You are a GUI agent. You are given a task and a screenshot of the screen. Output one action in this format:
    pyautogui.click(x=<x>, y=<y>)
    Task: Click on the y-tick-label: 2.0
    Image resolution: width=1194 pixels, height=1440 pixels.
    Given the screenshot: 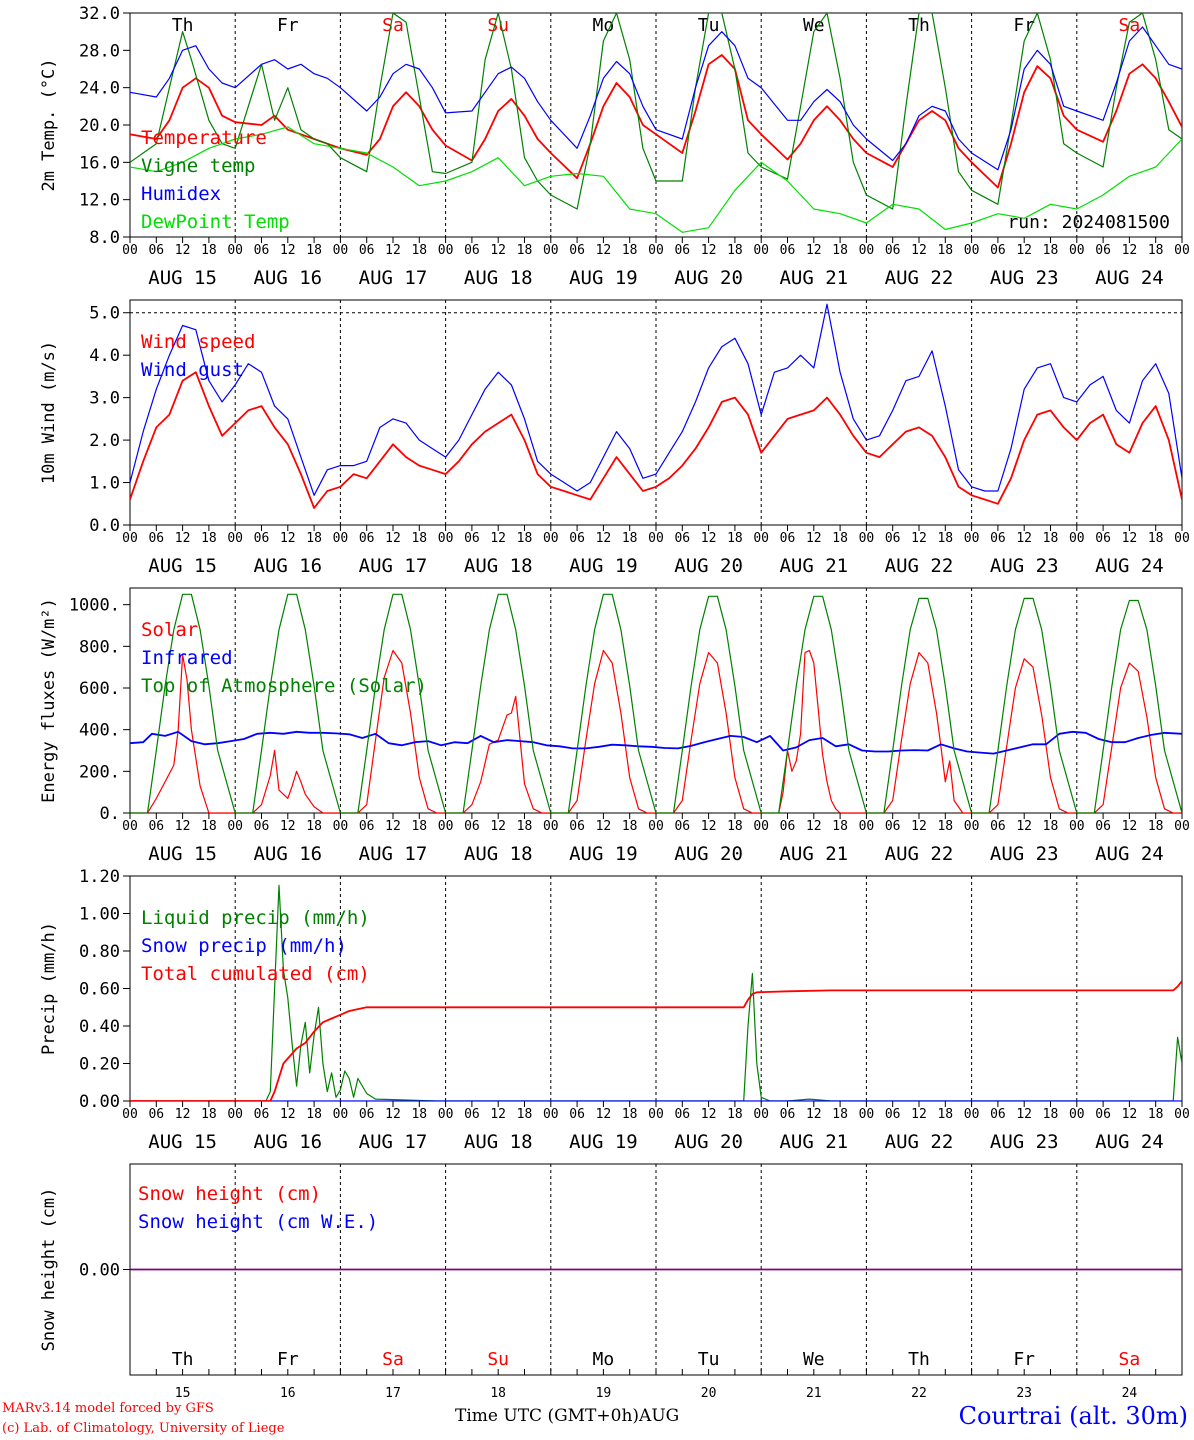 What is the action you would take?
    pyautogui.click(x=104, y=441)
    